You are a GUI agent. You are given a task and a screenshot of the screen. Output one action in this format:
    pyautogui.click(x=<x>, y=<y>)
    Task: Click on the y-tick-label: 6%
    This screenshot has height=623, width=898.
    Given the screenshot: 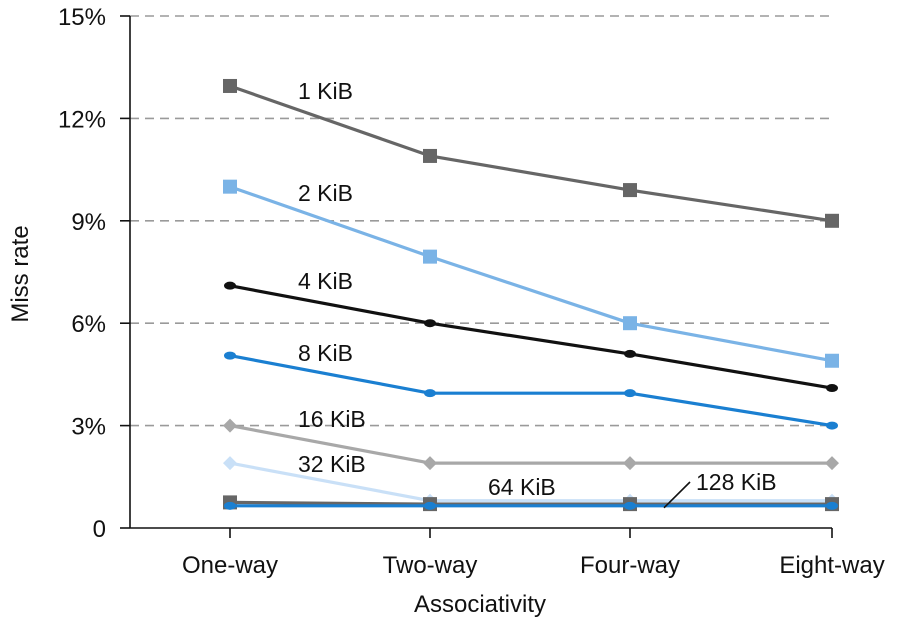 What is the action you would take?
    pyautogui.click(x=88, y=324)
    